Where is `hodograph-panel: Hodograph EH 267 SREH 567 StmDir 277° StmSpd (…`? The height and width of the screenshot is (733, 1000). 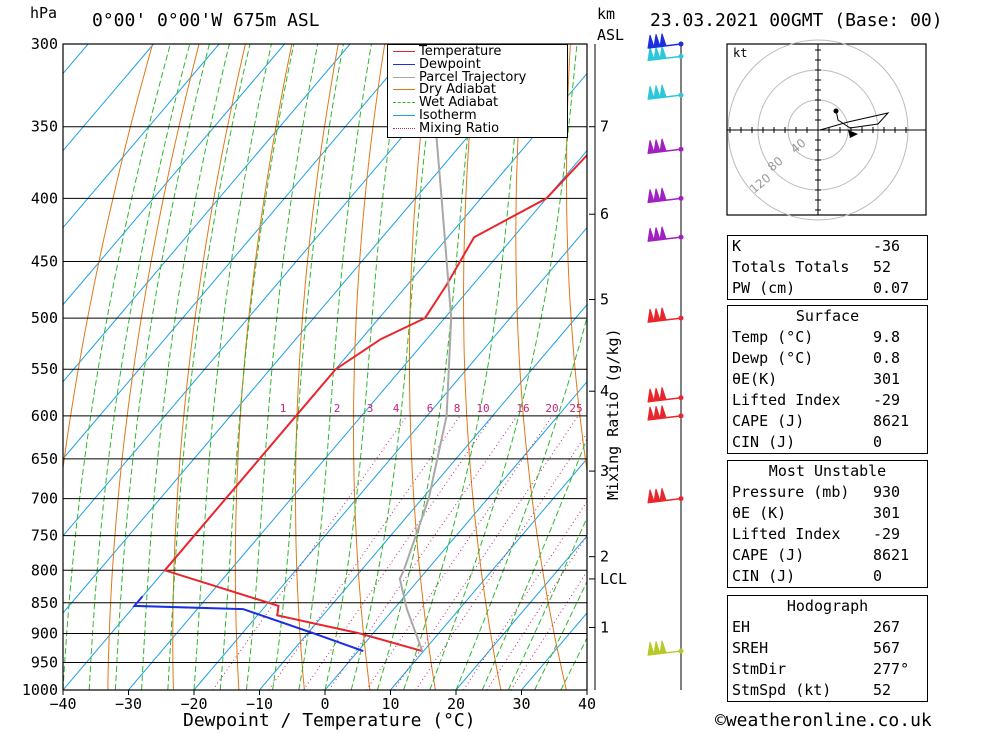
hodograph-panel: Hodograph EH 267 SREH 567 StmDir 277° StmSpd (… is located at coordinates (827, 648).